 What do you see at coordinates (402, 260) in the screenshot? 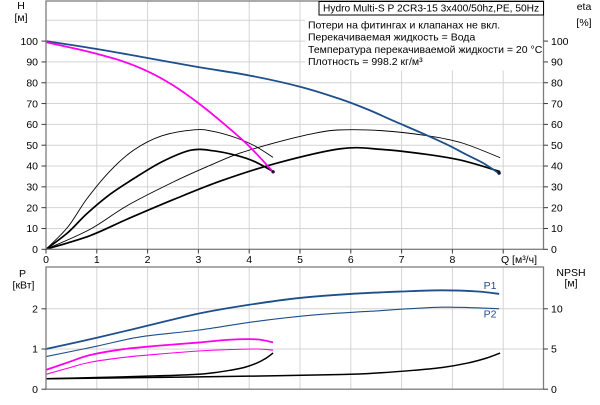
I see `svg-text: 7` at bounding box center [402, 260].